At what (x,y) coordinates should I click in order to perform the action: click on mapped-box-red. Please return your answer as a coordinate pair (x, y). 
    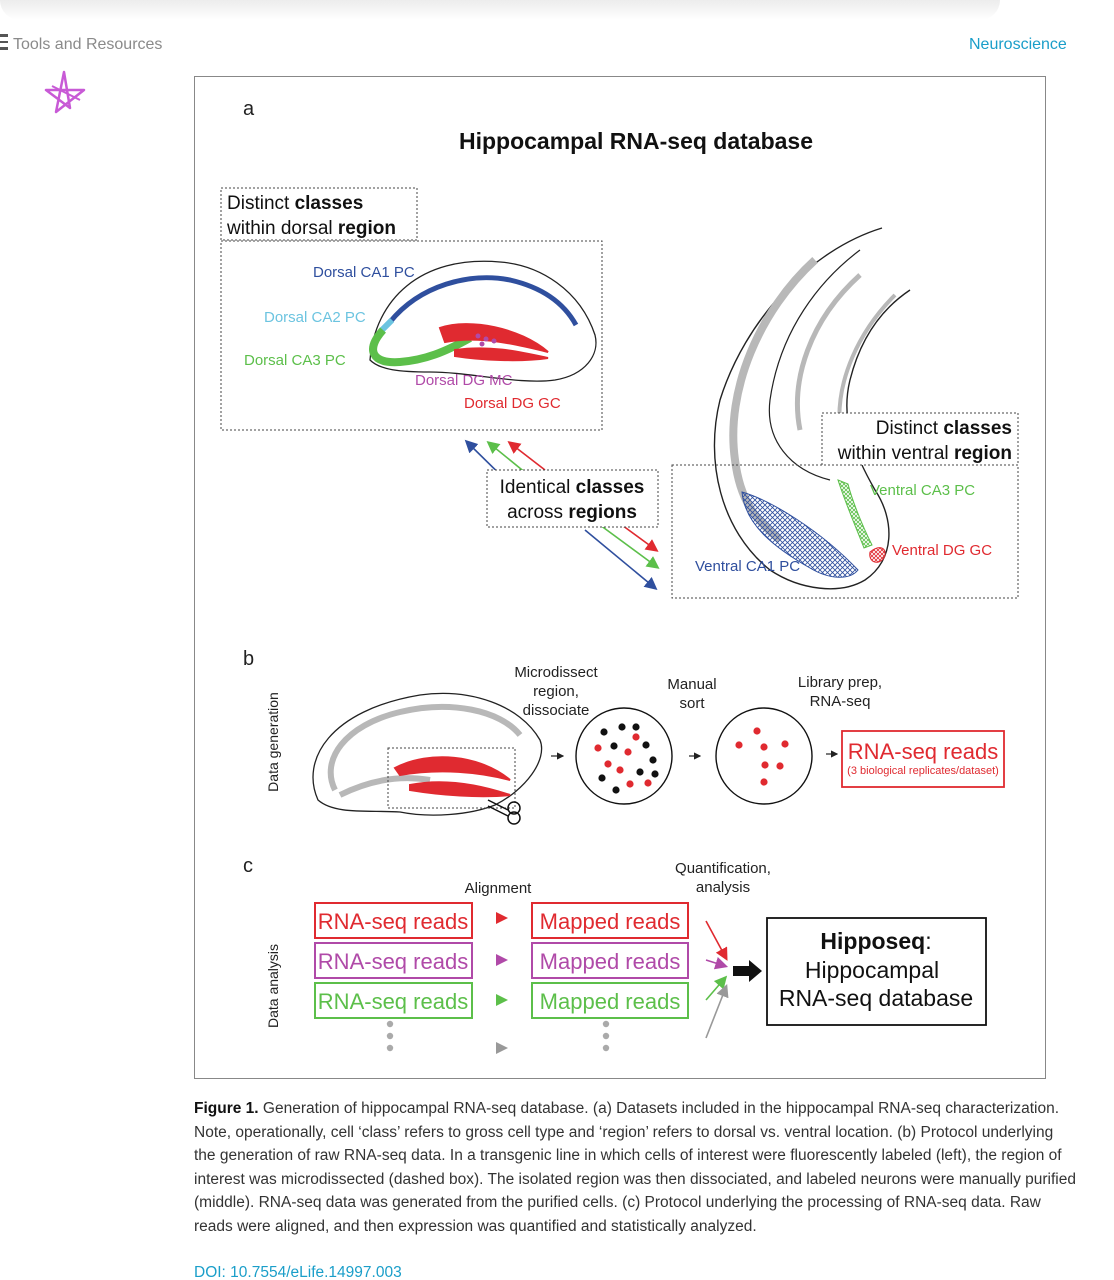
    Looking at the image, I should click on (610, 920).